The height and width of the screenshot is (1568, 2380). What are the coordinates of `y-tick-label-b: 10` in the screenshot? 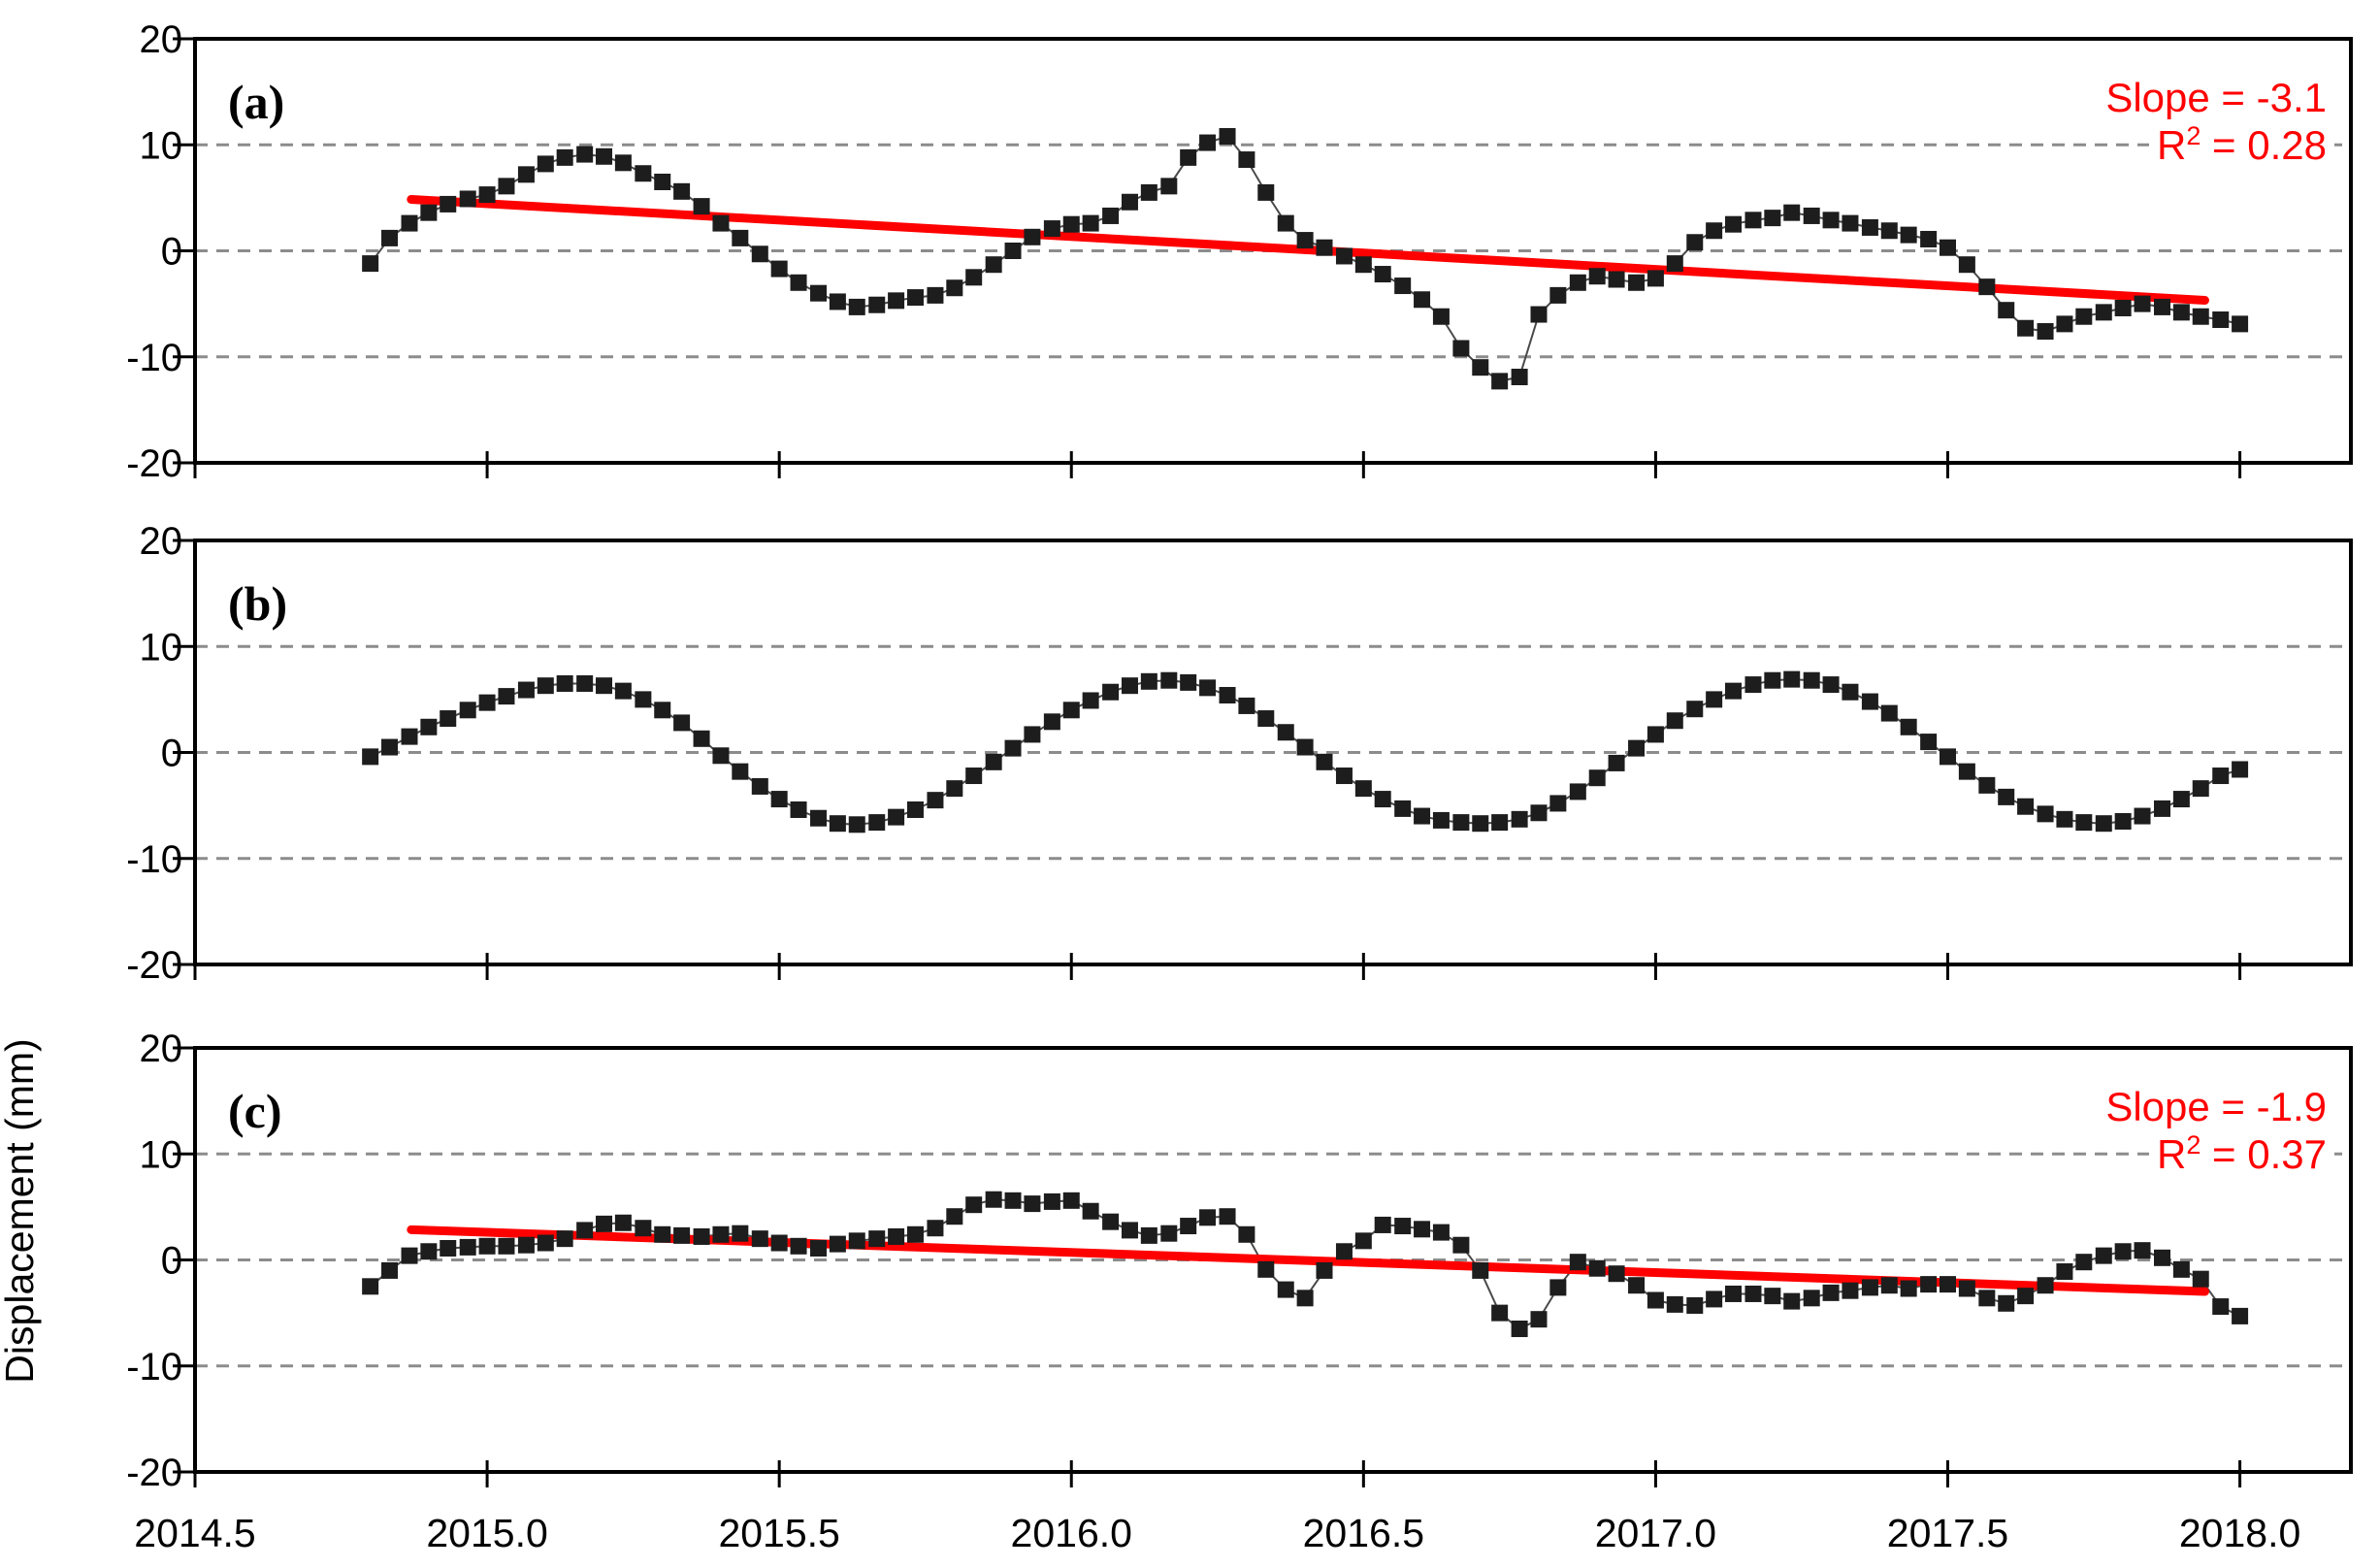 It's located at (161, 647).